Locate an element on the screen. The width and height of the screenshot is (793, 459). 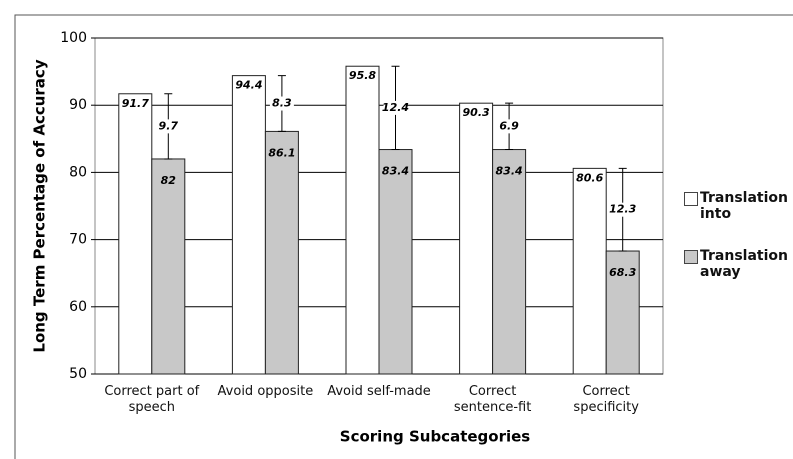
data-label: 90.3 is located at coordinates (476, 112).